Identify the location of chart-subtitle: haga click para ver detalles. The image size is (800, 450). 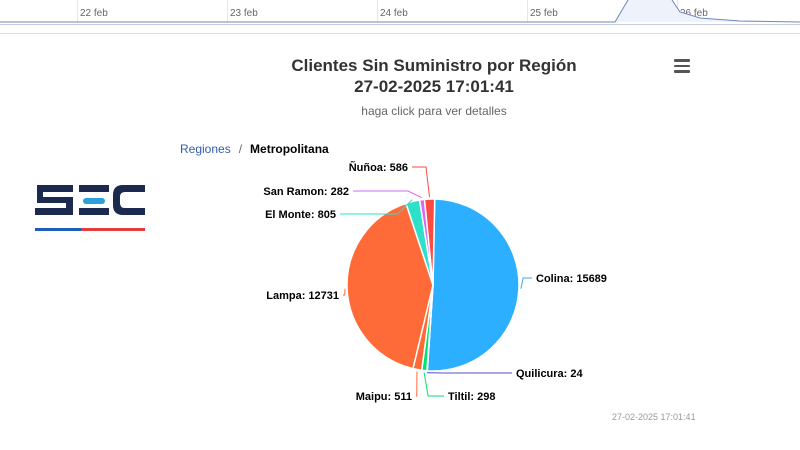
(434, 111).